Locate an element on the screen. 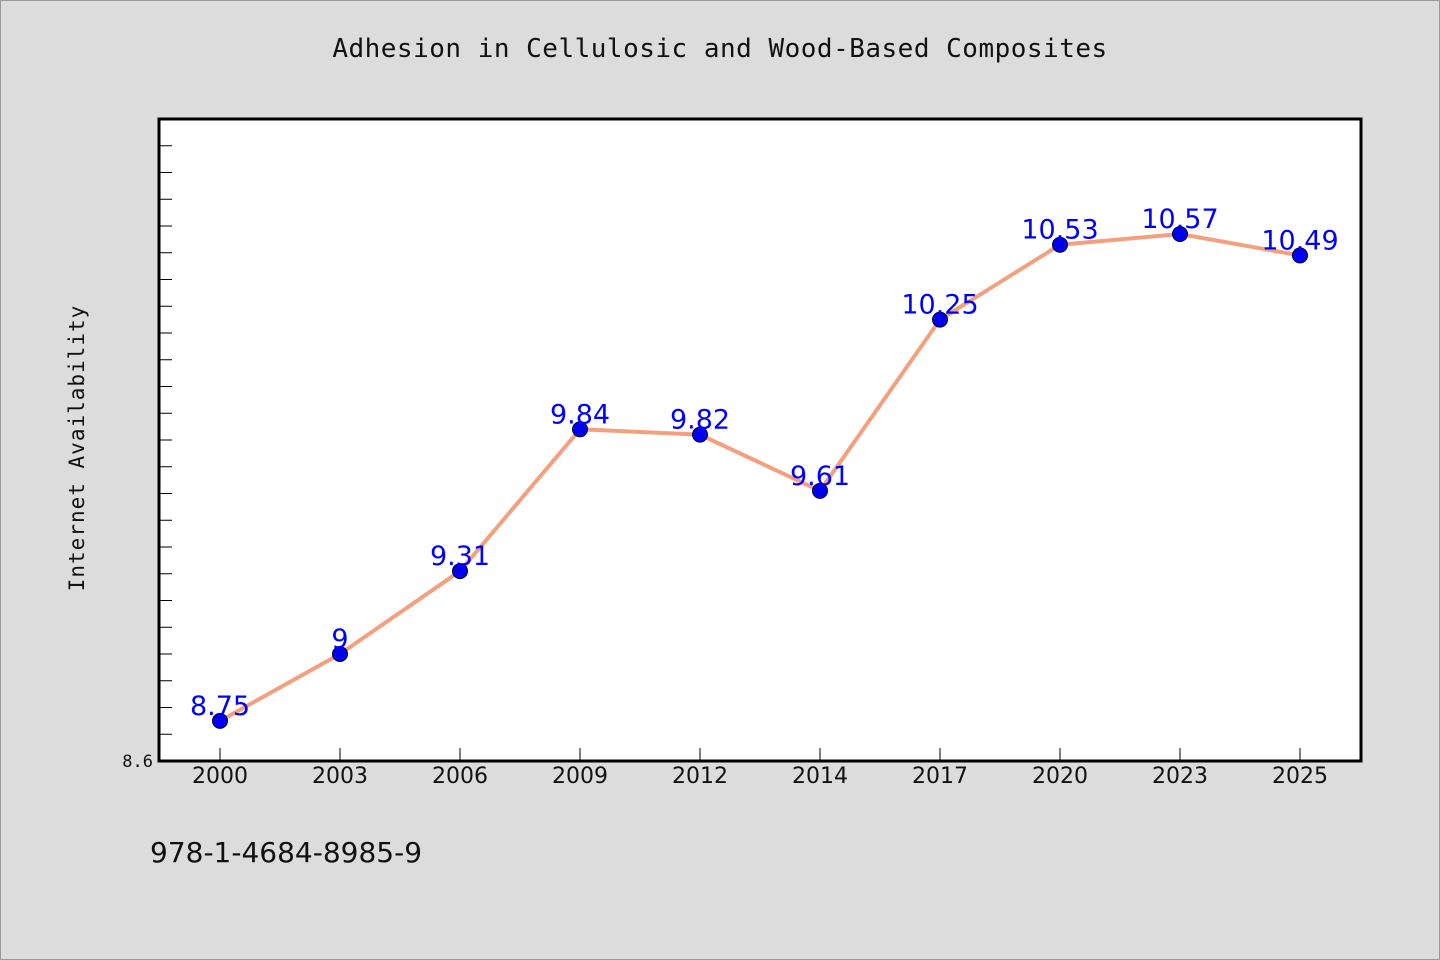 Image resolution: width=1440 pixels, height=960 pixels. x-tick-label: 2020 is located at coordinates (1060, 776).